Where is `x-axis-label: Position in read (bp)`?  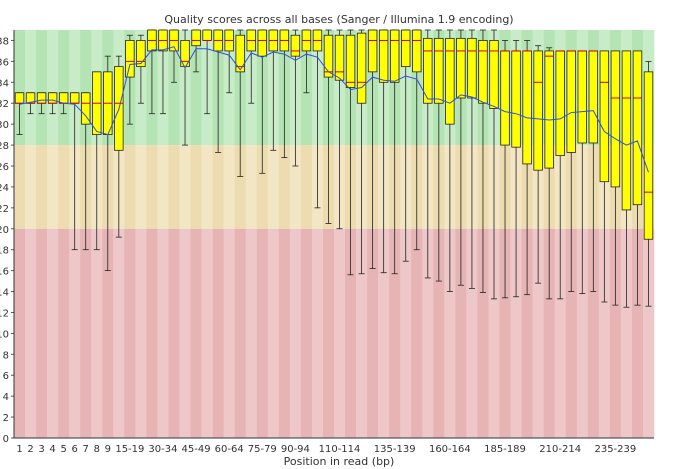
x-axis-label: Position in read (bp) is located at coordinates (339, 461).